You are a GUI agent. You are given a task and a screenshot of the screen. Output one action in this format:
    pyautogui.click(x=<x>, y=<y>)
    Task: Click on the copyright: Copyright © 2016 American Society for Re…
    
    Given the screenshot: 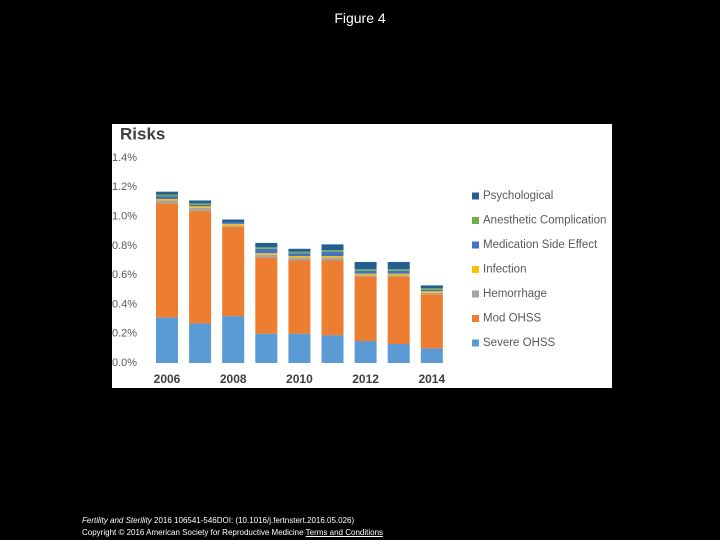 What is the action you would take?
    pyautogui.click(x=193, y=532)
    